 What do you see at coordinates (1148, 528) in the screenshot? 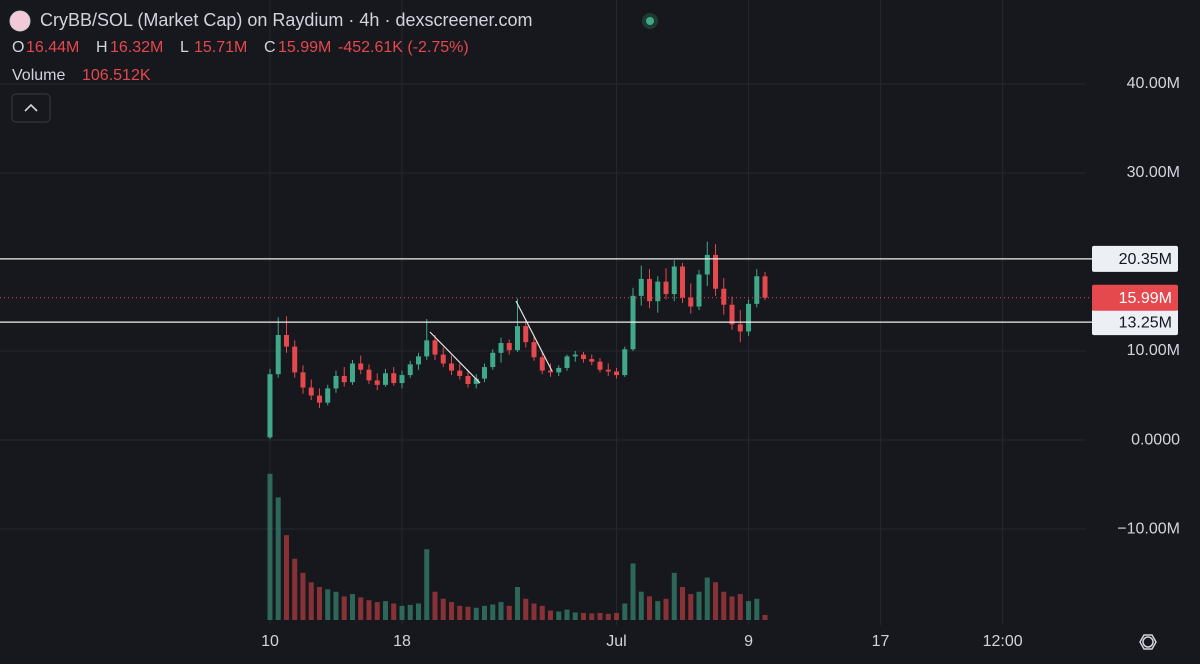
I see `y-tick-label: −10.00M` at bounding box center [1148, 528].